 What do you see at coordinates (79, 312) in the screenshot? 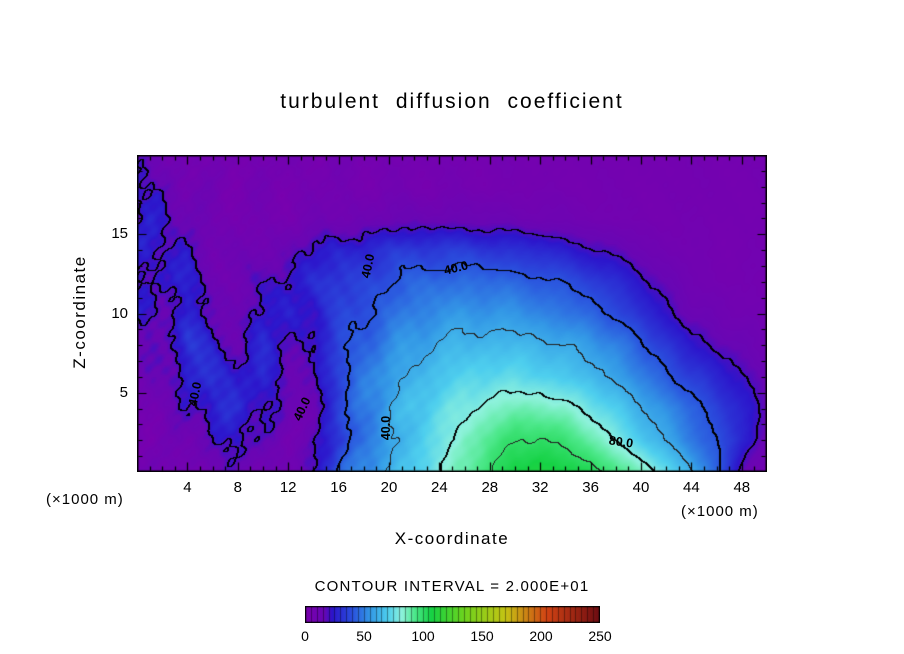
I see `z-axis-label: Z-coordinate` at bounding box center [79, 312].